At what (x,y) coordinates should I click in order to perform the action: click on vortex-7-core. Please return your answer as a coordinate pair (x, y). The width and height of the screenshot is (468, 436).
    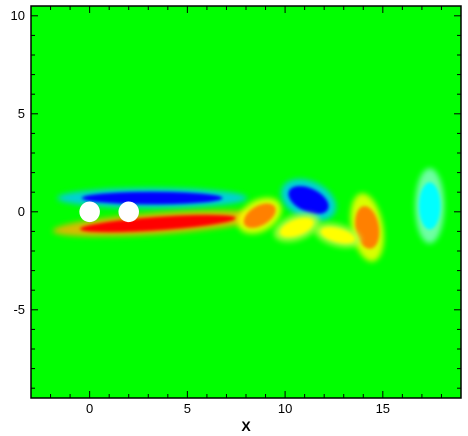
    Looking at the image, I should click on (429, 206).